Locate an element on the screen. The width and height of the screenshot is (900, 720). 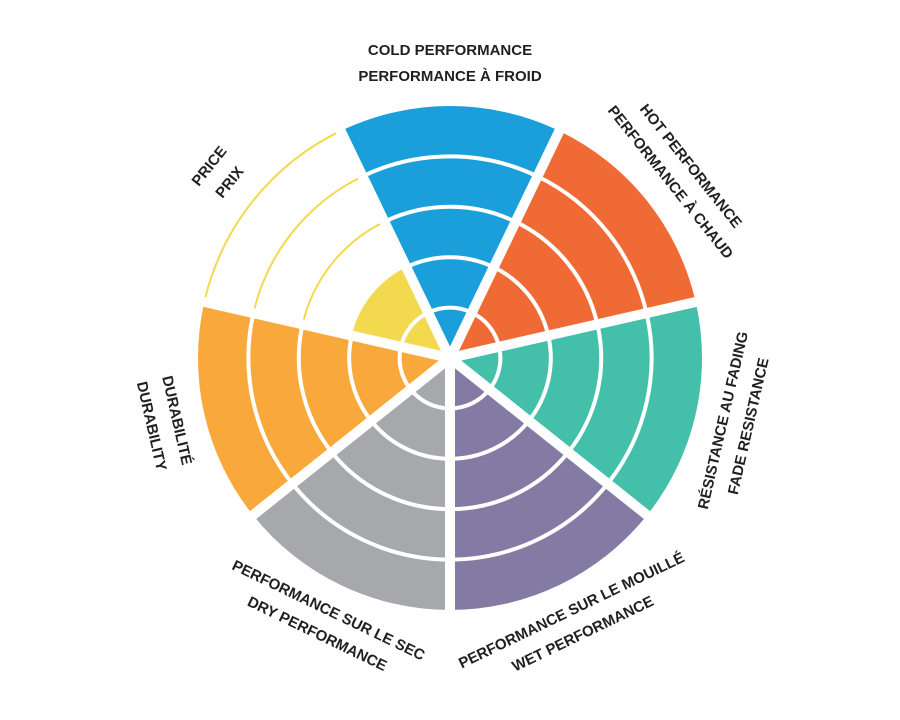
label-line: COLD PERFORMANCE is located at coordinates (450, 50).